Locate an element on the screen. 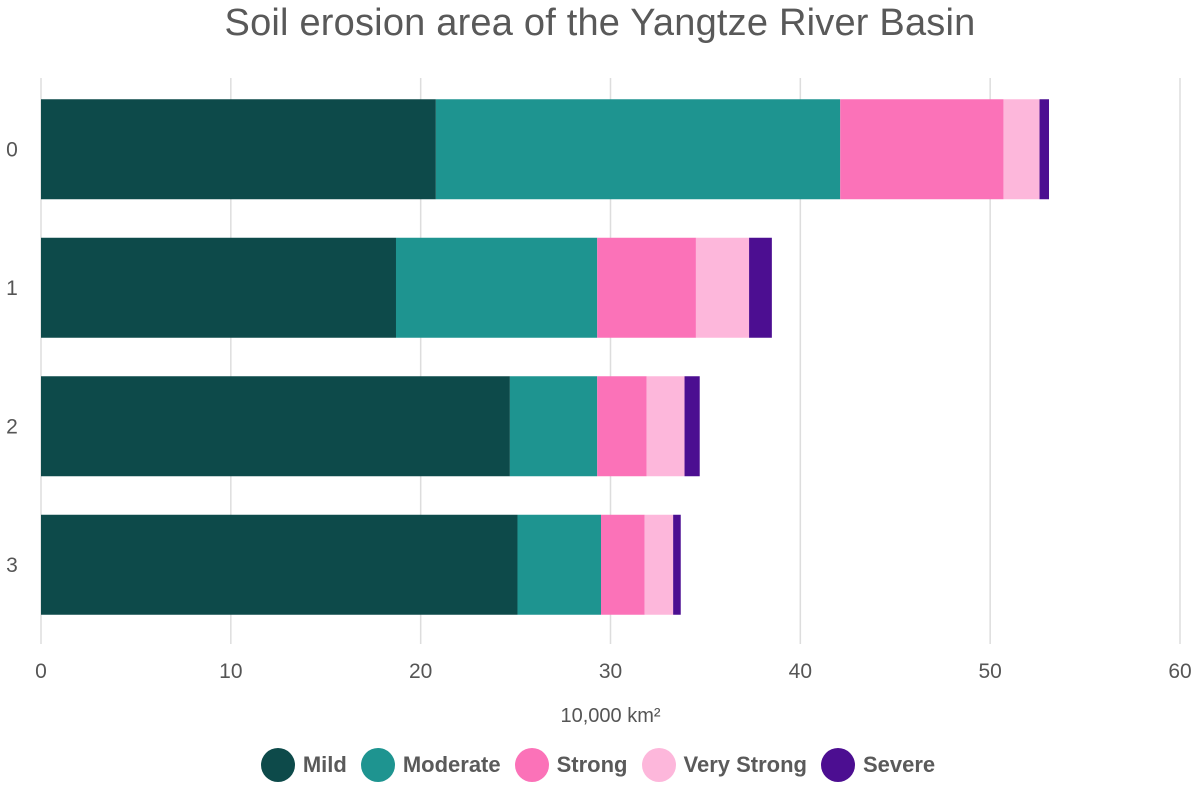 The height and width of the screenshot is (800, 1200). chart-legend: Mild Moderate Strong Very Strong Severe is located at coordinates (600, 765).